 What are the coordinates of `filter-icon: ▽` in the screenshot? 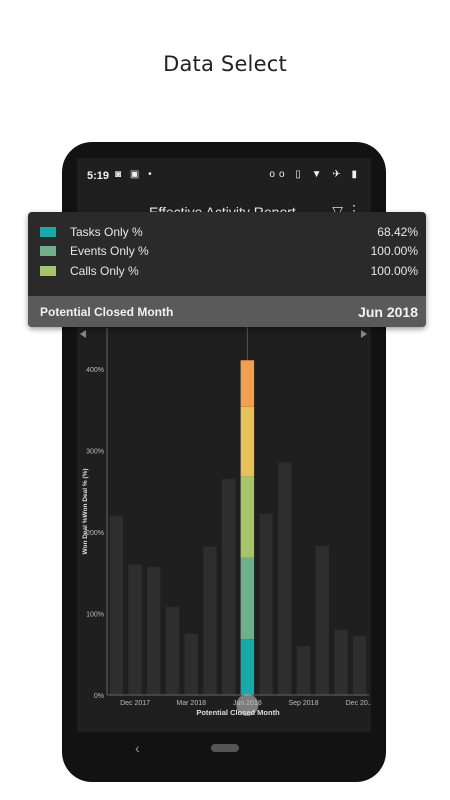 It's located at (337, 211).